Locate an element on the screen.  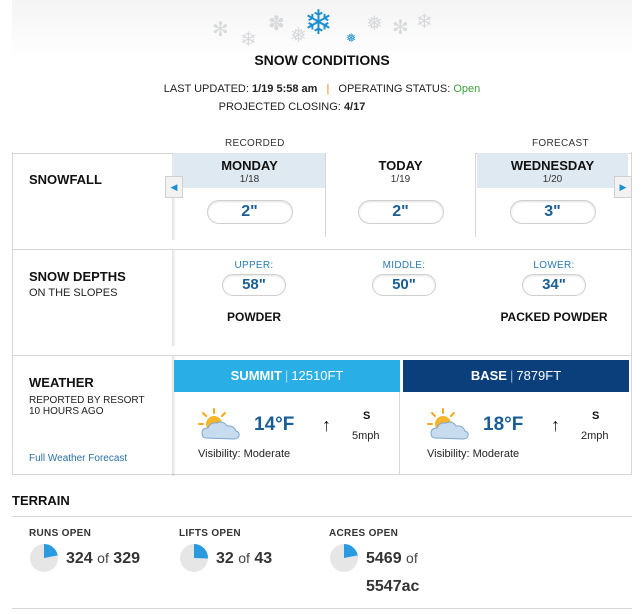
runs-open-stat: RUNS OPEN 324 of 329 is located at coordinates (84, 550).